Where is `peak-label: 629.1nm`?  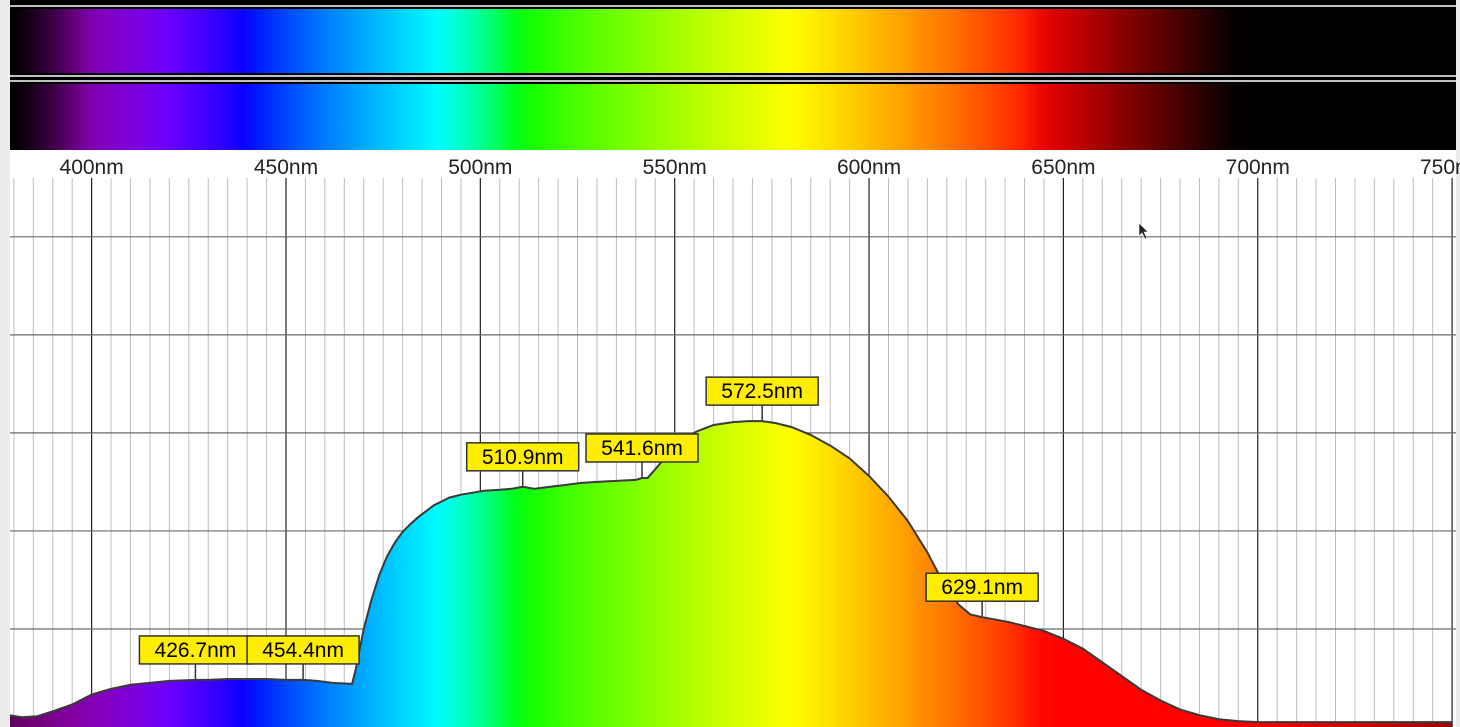 peak-label: 629.1nm is located at coordinates (982, 594).